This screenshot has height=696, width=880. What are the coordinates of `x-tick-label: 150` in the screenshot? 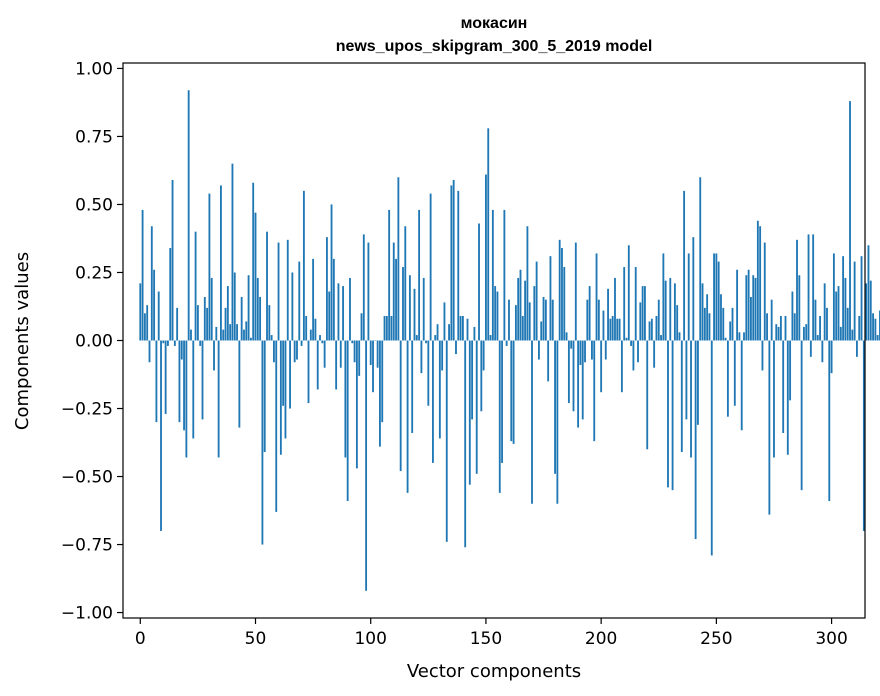 It's located at (486, 639).